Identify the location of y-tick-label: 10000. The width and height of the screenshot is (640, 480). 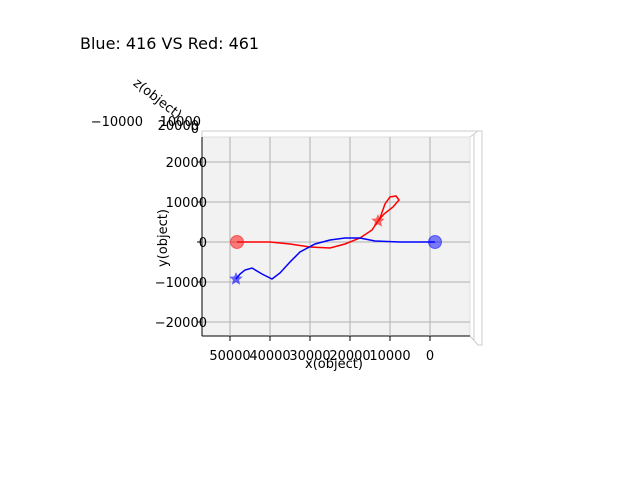
(186, 203).